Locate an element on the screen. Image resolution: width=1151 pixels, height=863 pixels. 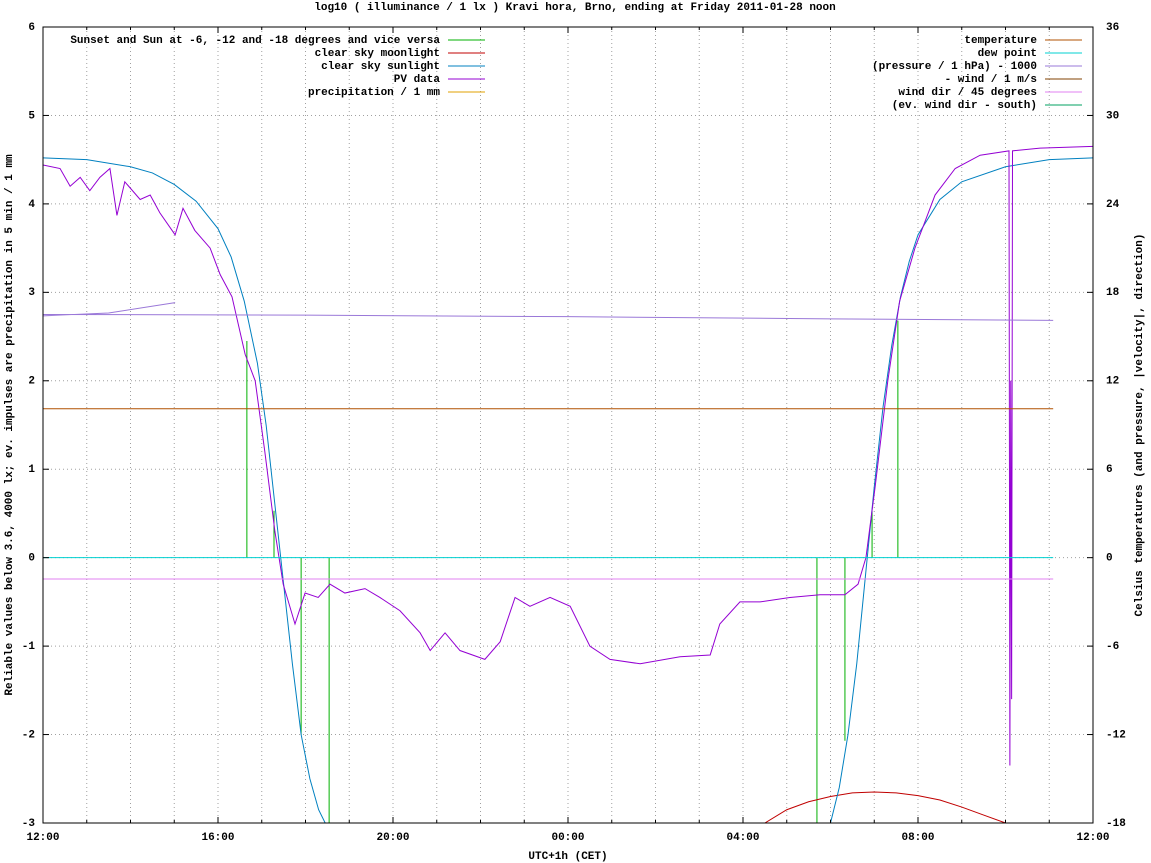
y-tick-label: -3 is located at coordinates (29, 824).